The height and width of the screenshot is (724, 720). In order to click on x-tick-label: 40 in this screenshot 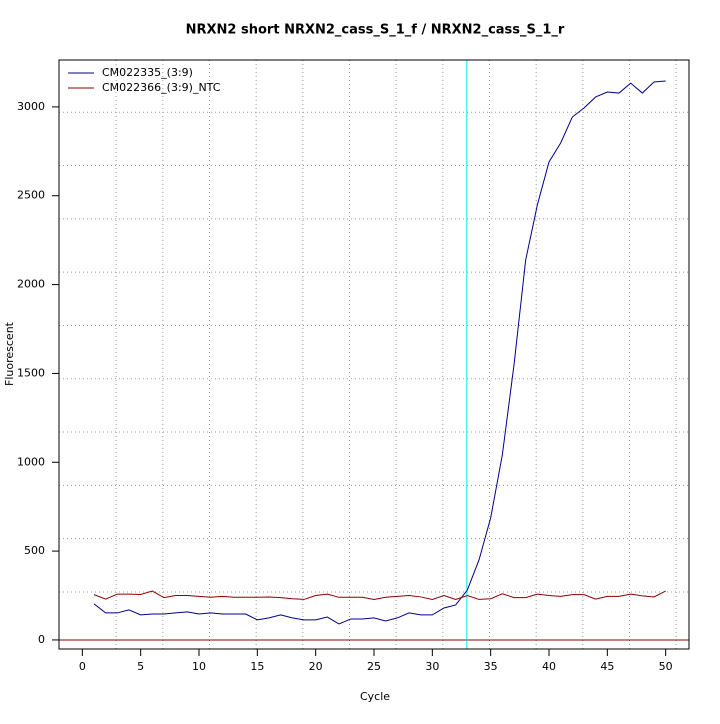, I will do `click(549, 666)`.